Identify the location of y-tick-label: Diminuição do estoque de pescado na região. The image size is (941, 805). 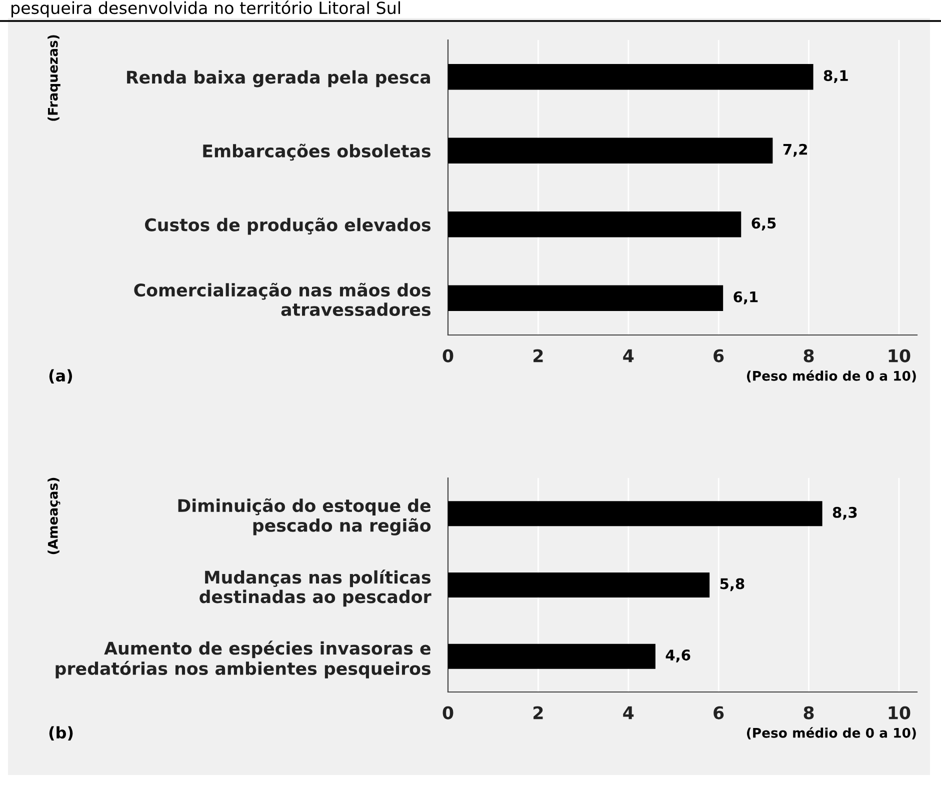
(304, 517).